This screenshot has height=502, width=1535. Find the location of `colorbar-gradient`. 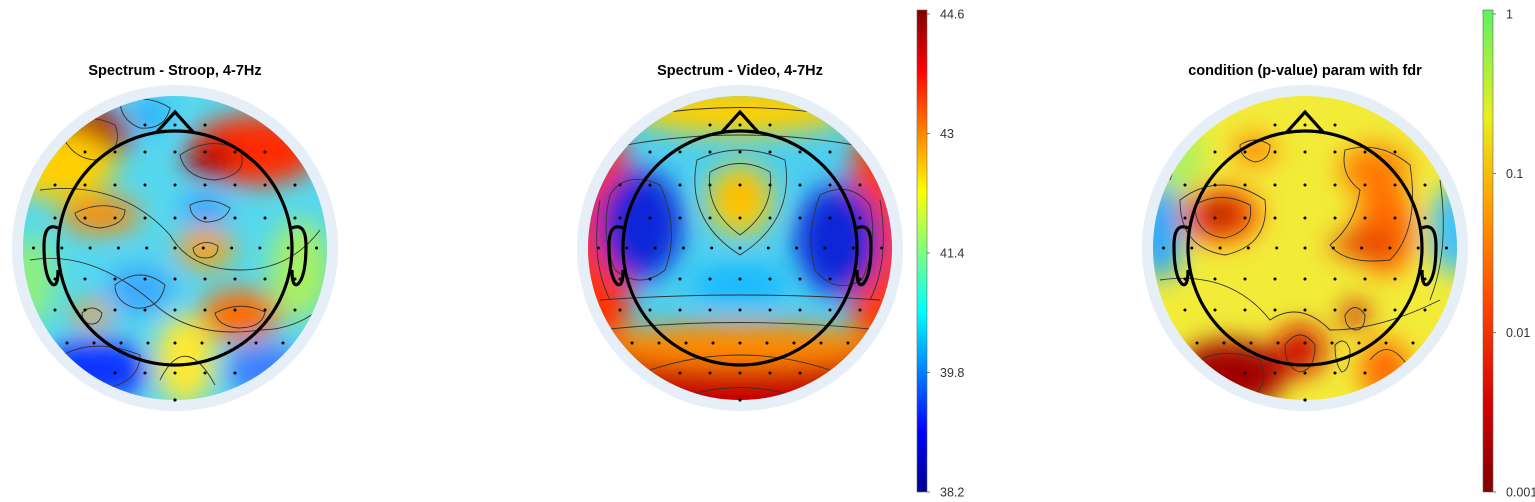

colorbar-gradient is located at coordinates (922, 251).